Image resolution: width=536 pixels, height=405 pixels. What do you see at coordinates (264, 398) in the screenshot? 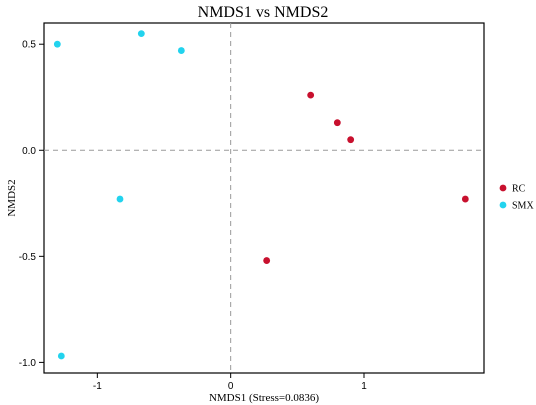
I see `x-axis-label: NMDS1 (Stress=0.0836)` at bounding box center [264, 398].